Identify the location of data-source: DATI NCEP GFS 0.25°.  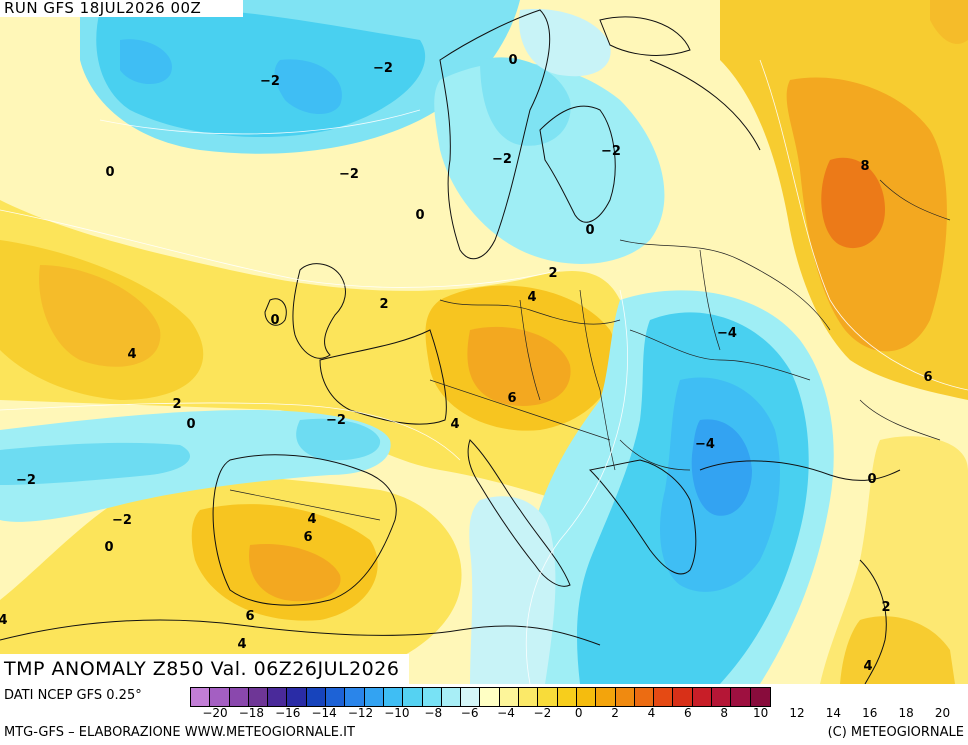
(73, 695).